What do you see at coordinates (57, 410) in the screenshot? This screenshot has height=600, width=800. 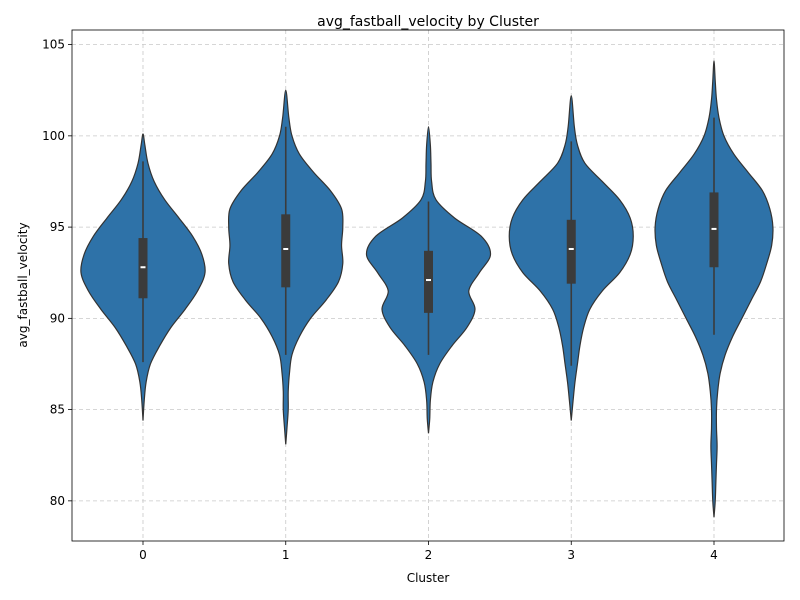 I see `y-tick-label: 85` at bounding box center [57, 410].